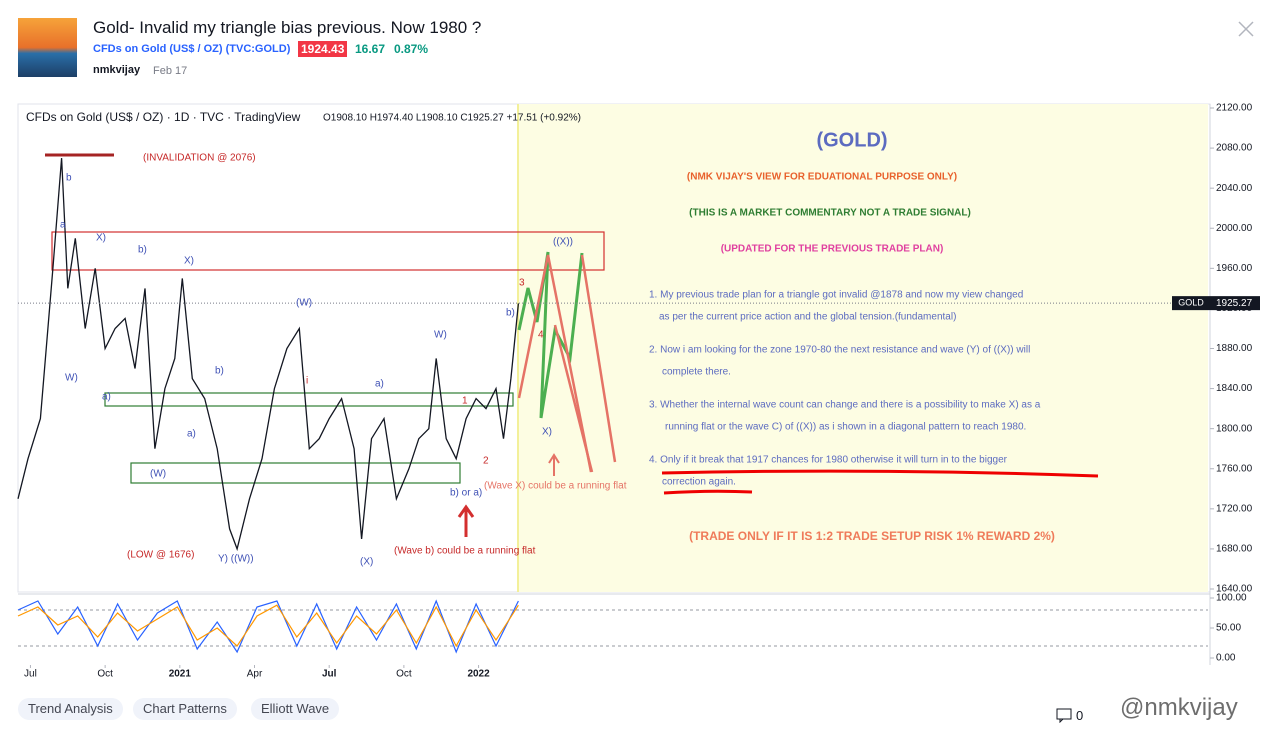 Image resolution: width=1280 pixels, height=750 pixels. Describe the element at coordinates (555, 486) in the screenshot. I see `annotation: (Wave X) could be a running flat` at that location.